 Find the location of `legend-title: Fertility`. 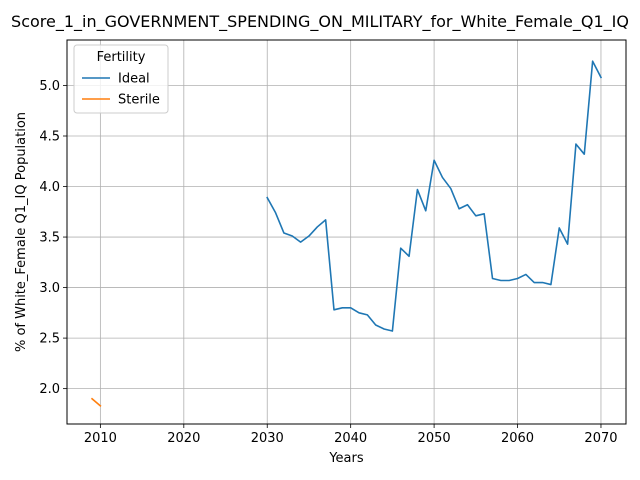

legend-title: Fertility is located at coordinates (121, 57).